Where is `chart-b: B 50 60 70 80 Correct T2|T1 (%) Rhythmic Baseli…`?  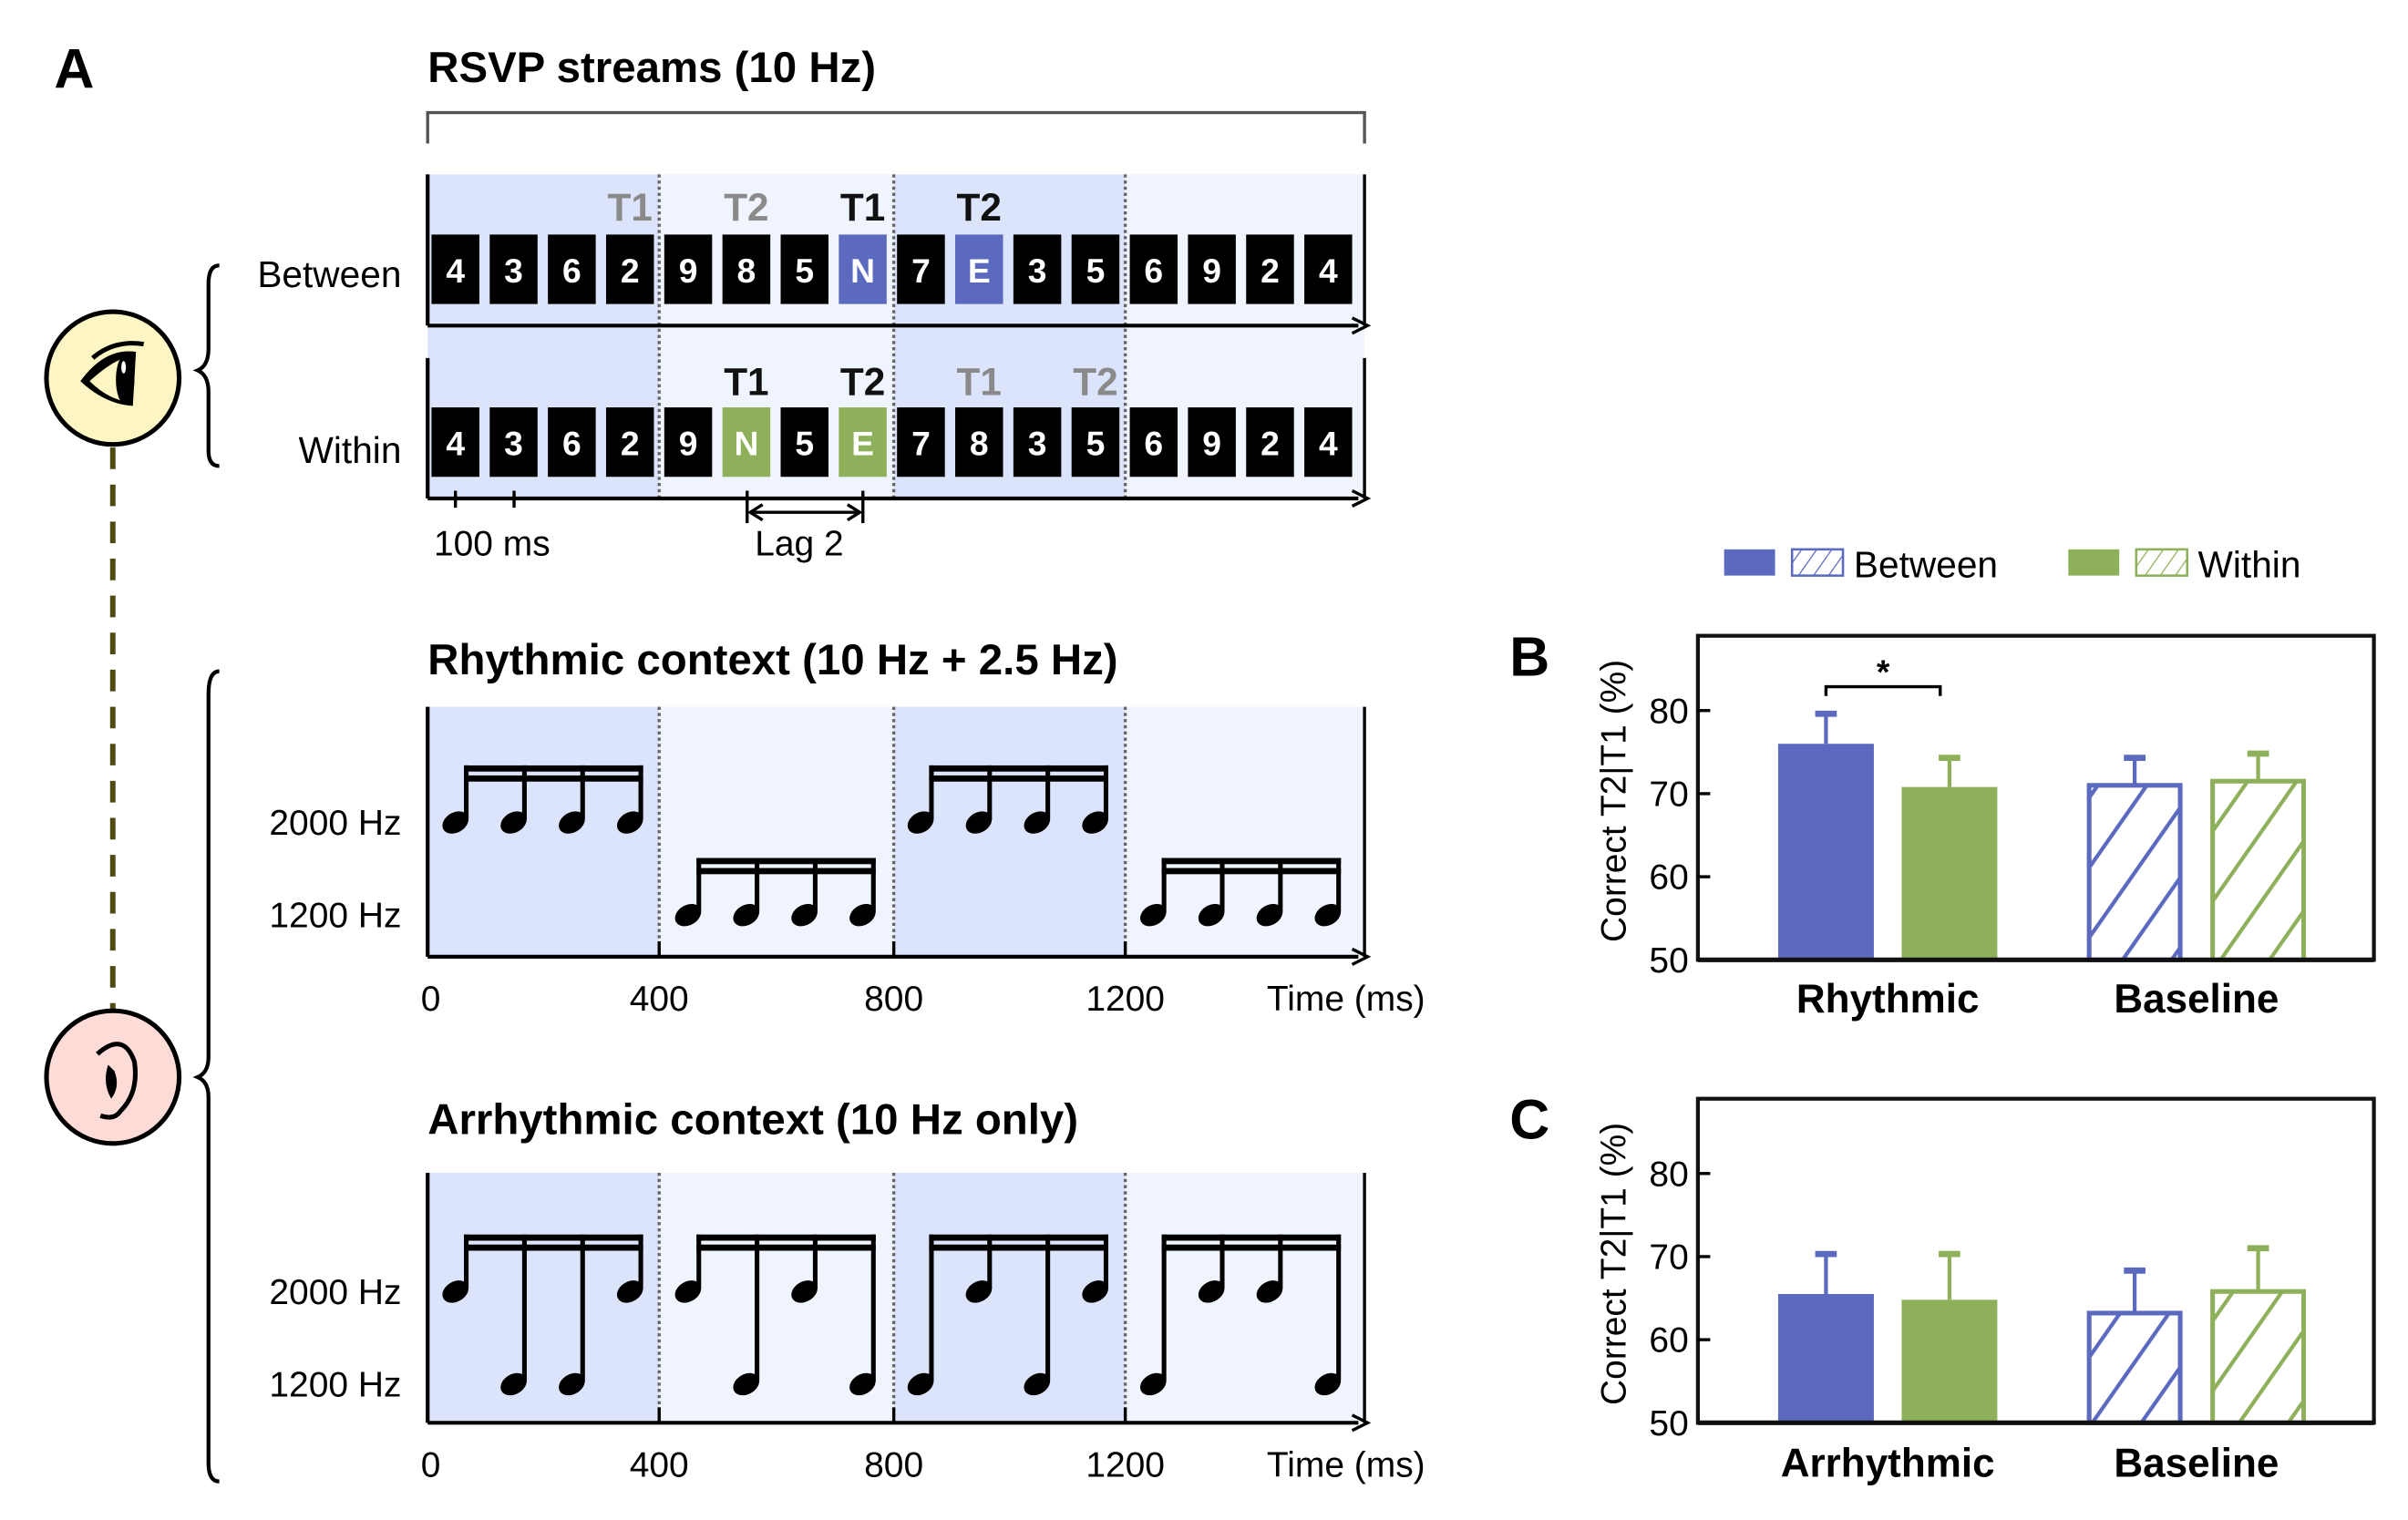
chart-b: B 50 60 70 80 Correct T2|T1 (%) Rhythmic Baseli… is located at coordinates (1943, 824).